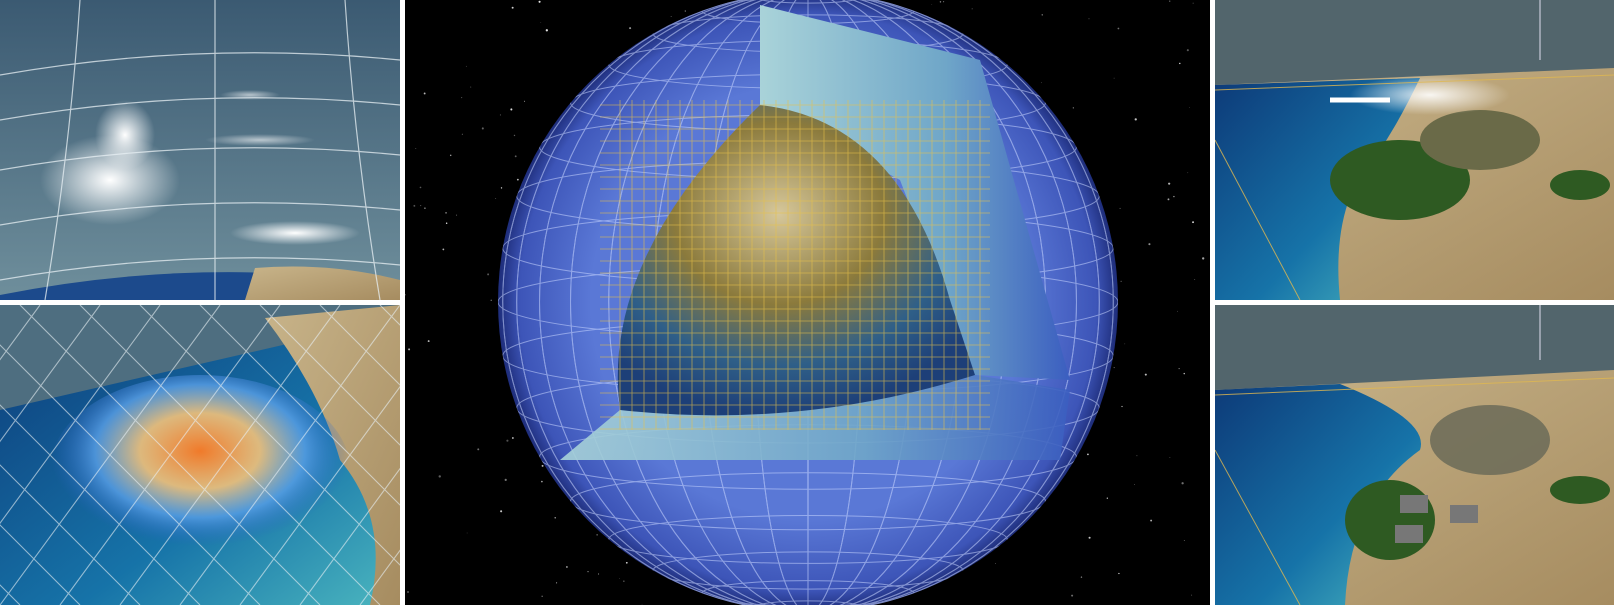 Image resolution: width=1614 pixels, height=605 pixels. Describe the element at coordinates (1414, 150) in the screenshot. I see `panel-coast-cloud` at that location.